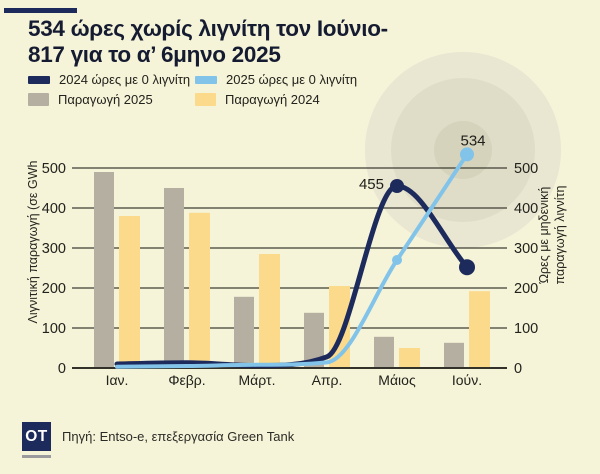  Describe the element at coordinates (397, 380) in the screenshot. I see `x-tick-label: Μάιος` at that location.